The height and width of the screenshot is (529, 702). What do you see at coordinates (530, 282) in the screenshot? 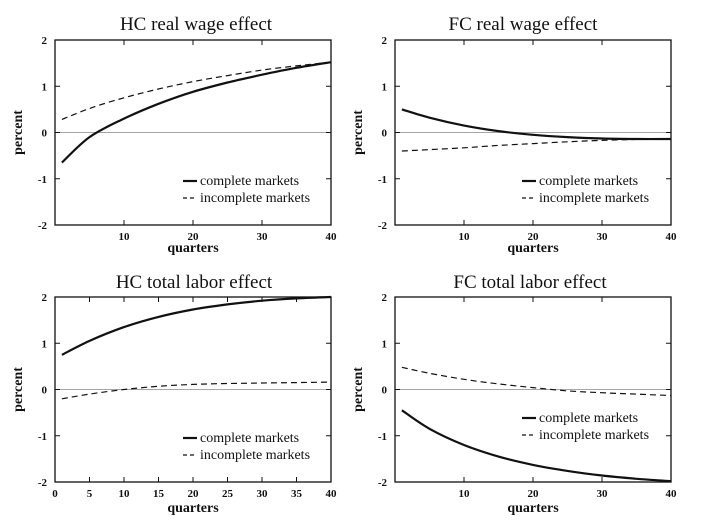
I see `chart-title: FC total labor effect` at bounding box center [530, 282].